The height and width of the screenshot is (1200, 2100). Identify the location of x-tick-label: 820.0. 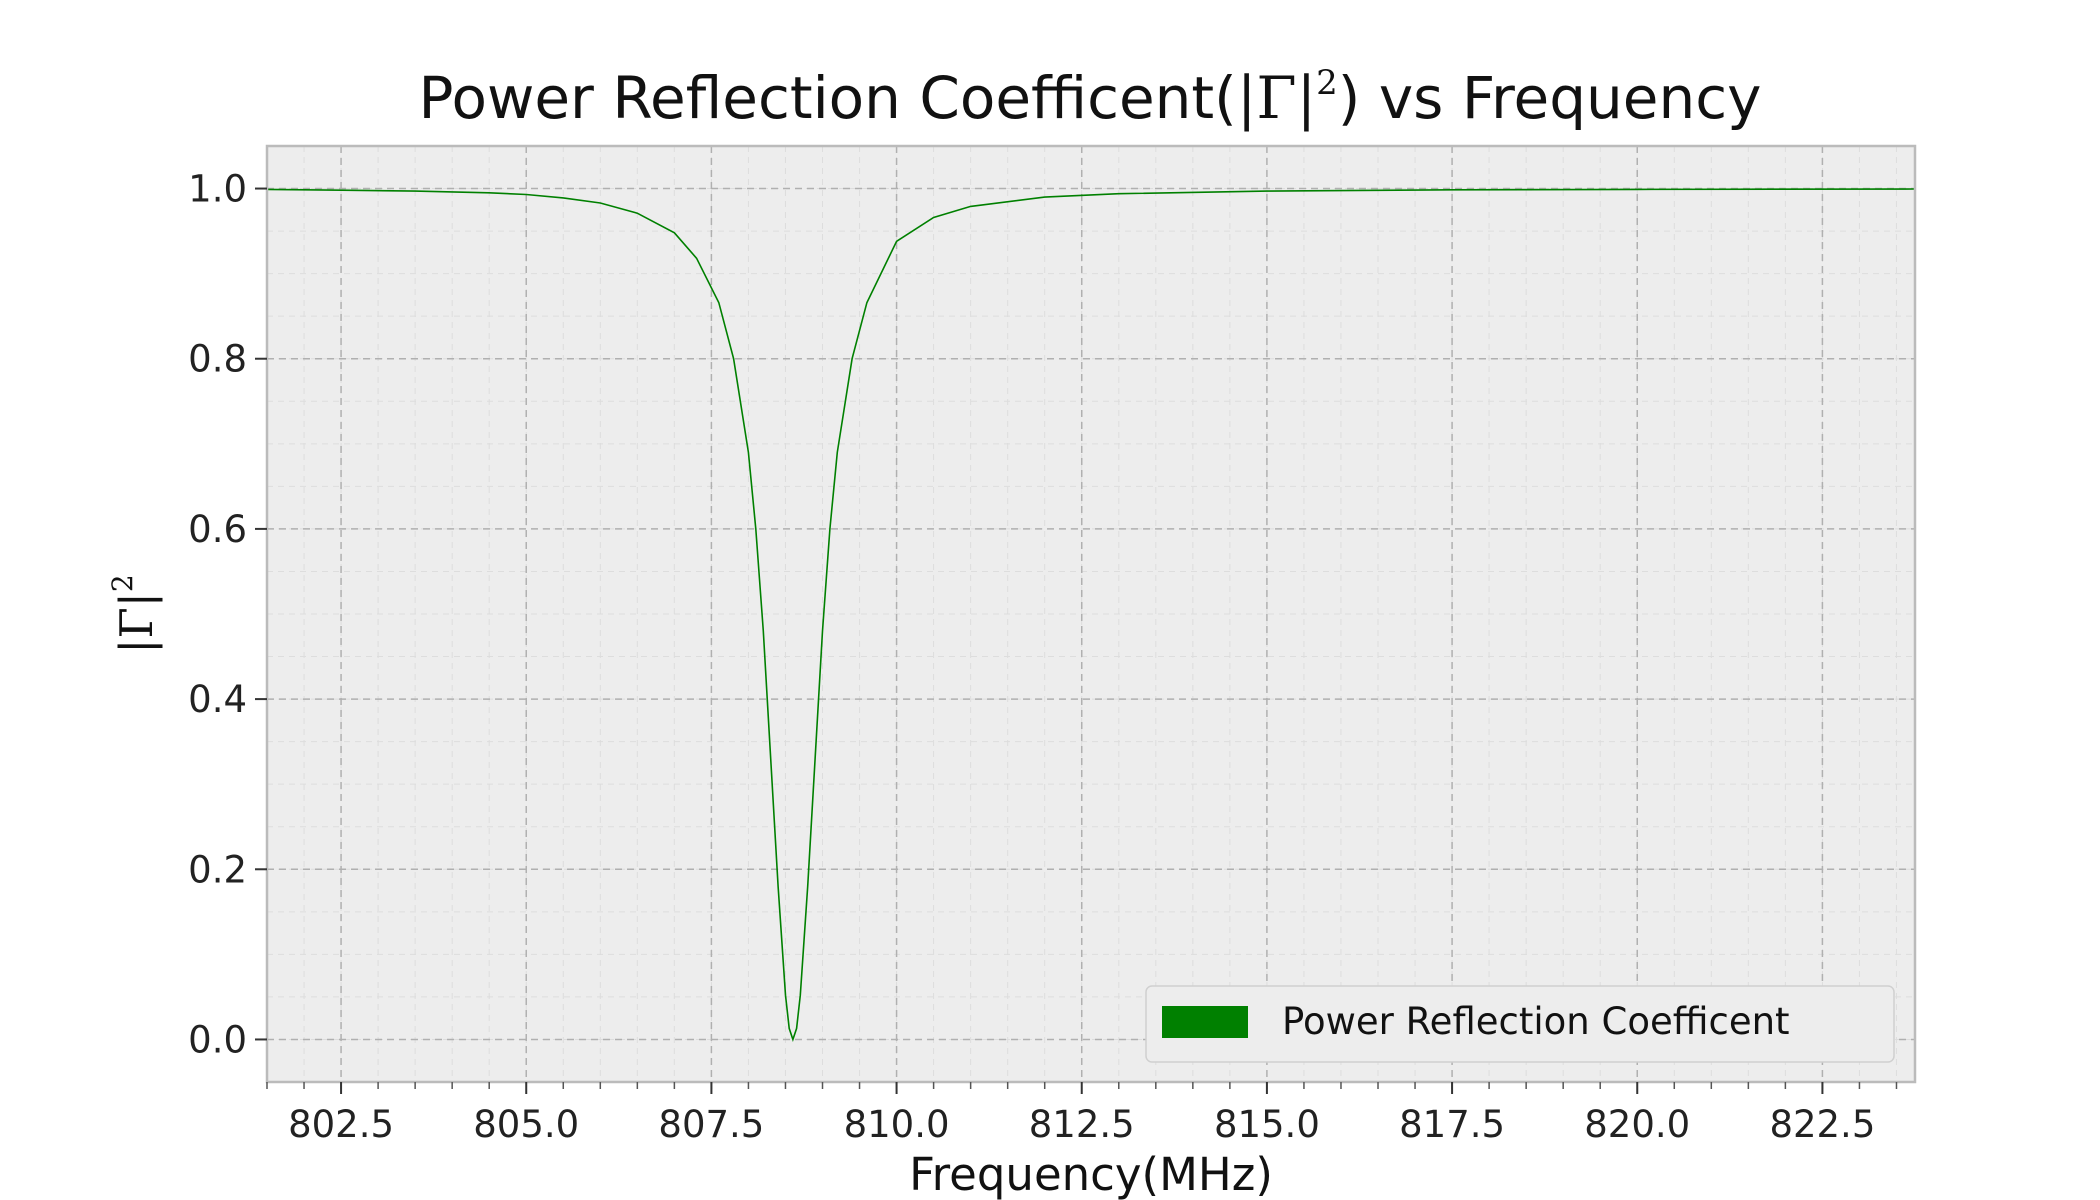
(1637, 1124).